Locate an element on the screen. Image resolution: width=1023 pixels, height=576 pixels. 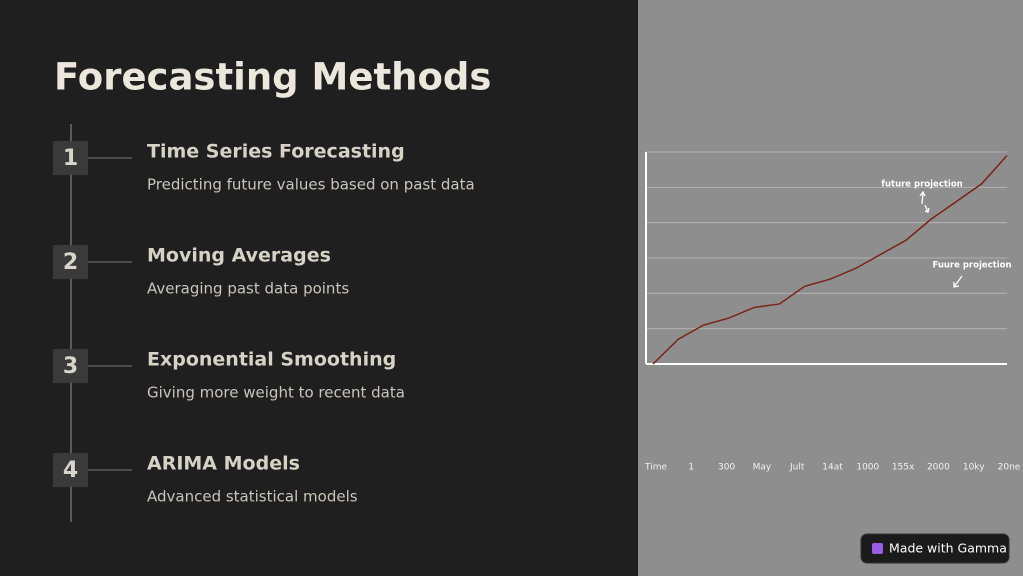
x-label: 1 is located at coordinates (691, 468).